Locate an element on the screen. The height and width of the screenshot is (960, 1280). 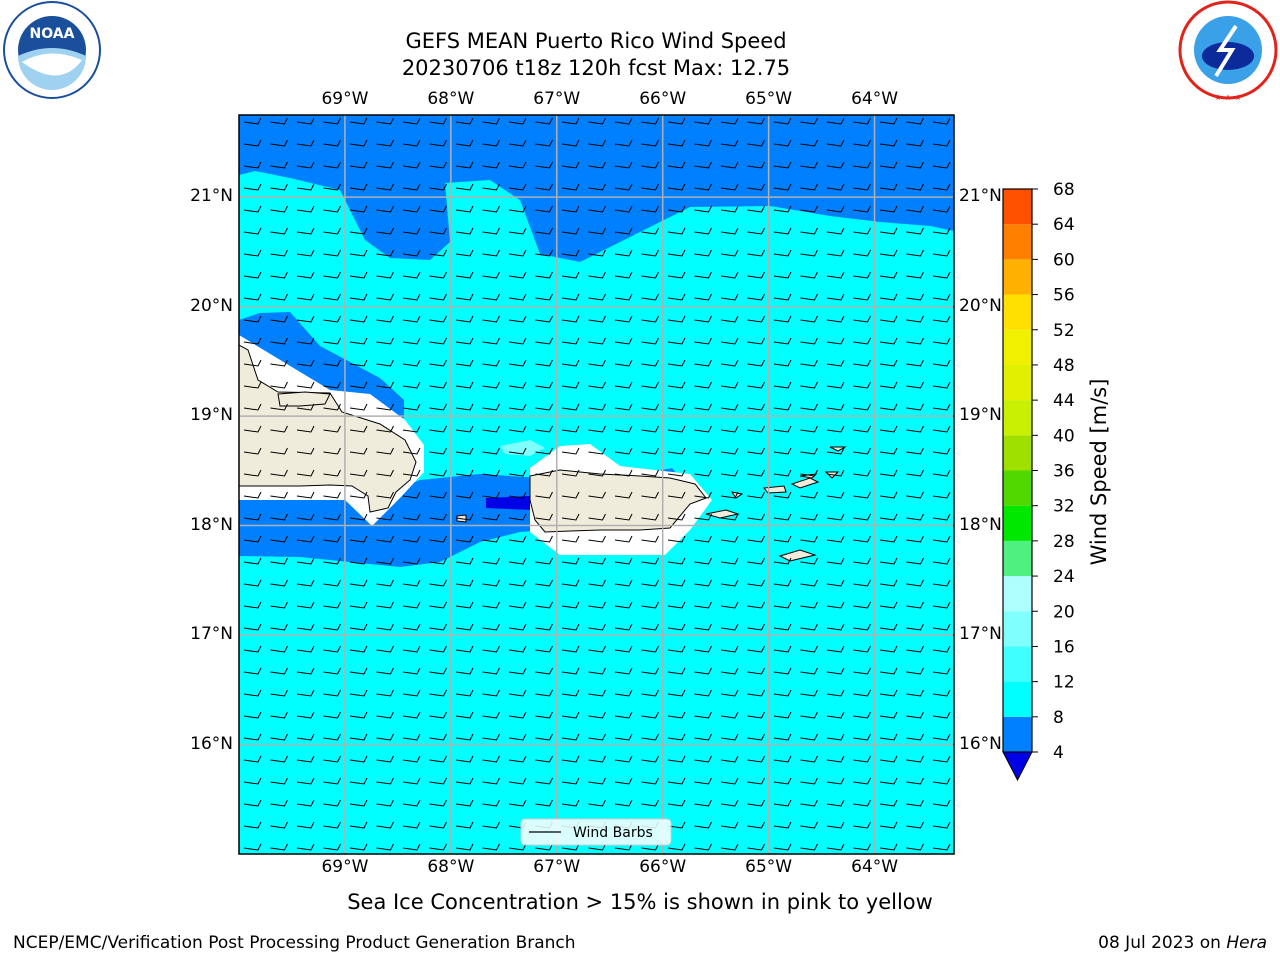
colorbar-tick-label: 32 is located at coordinates (1064, 507).